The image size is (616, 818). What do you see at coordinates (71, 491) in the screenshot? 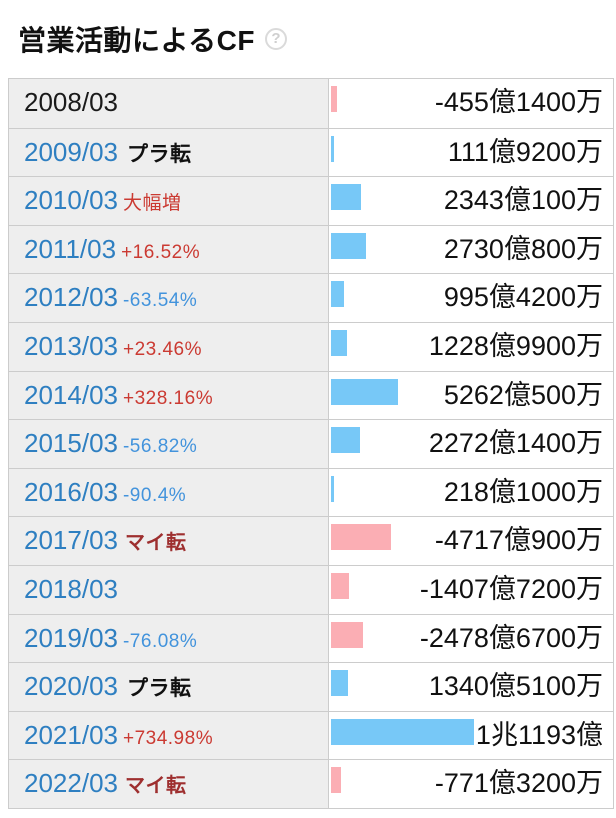
I see `year-link: 2016/03` at bounding box center [71, 491].